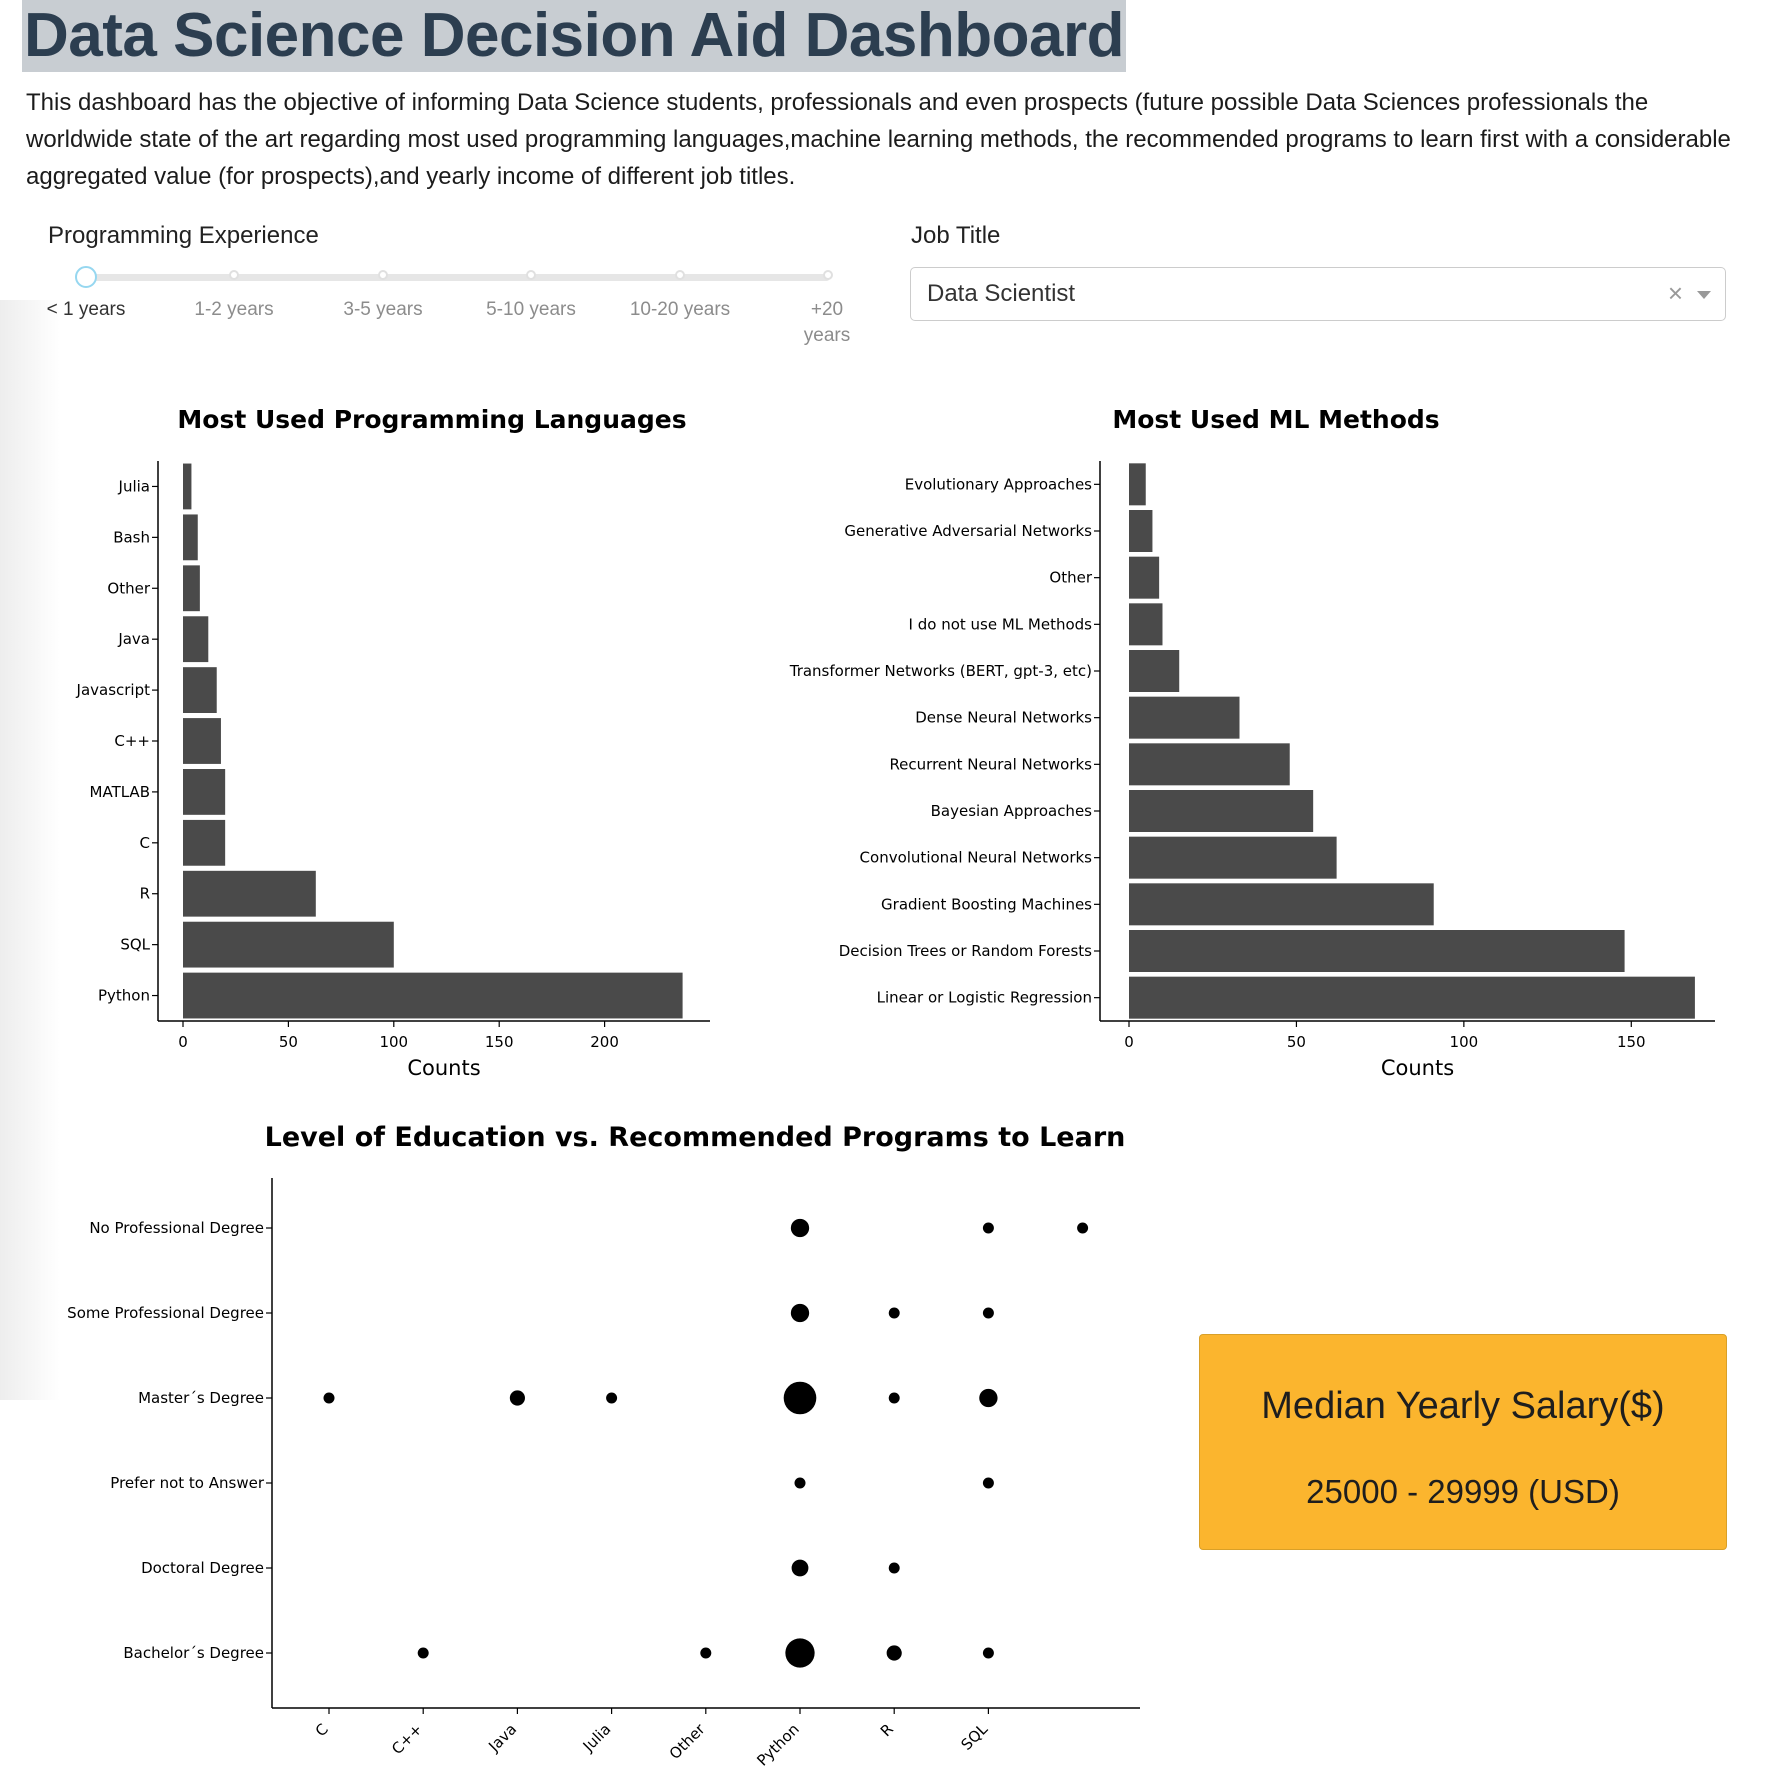 The height and width of the screenshot is (1776, 1768). I want to click on y-tick-label: Dense Neural Networks, so click(1003, 718).